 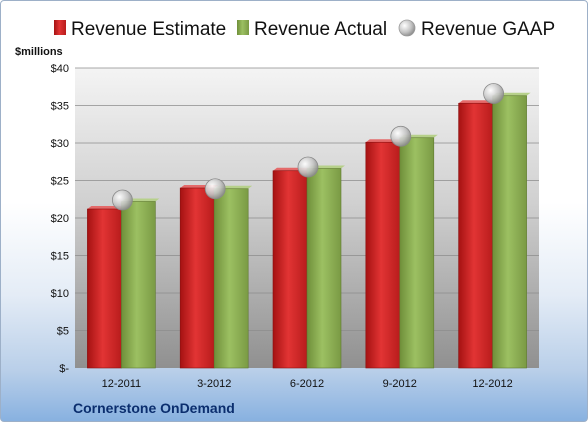 I want to click on legend-label-gaap: Revenue GAAP, so click(x=488, y=29).